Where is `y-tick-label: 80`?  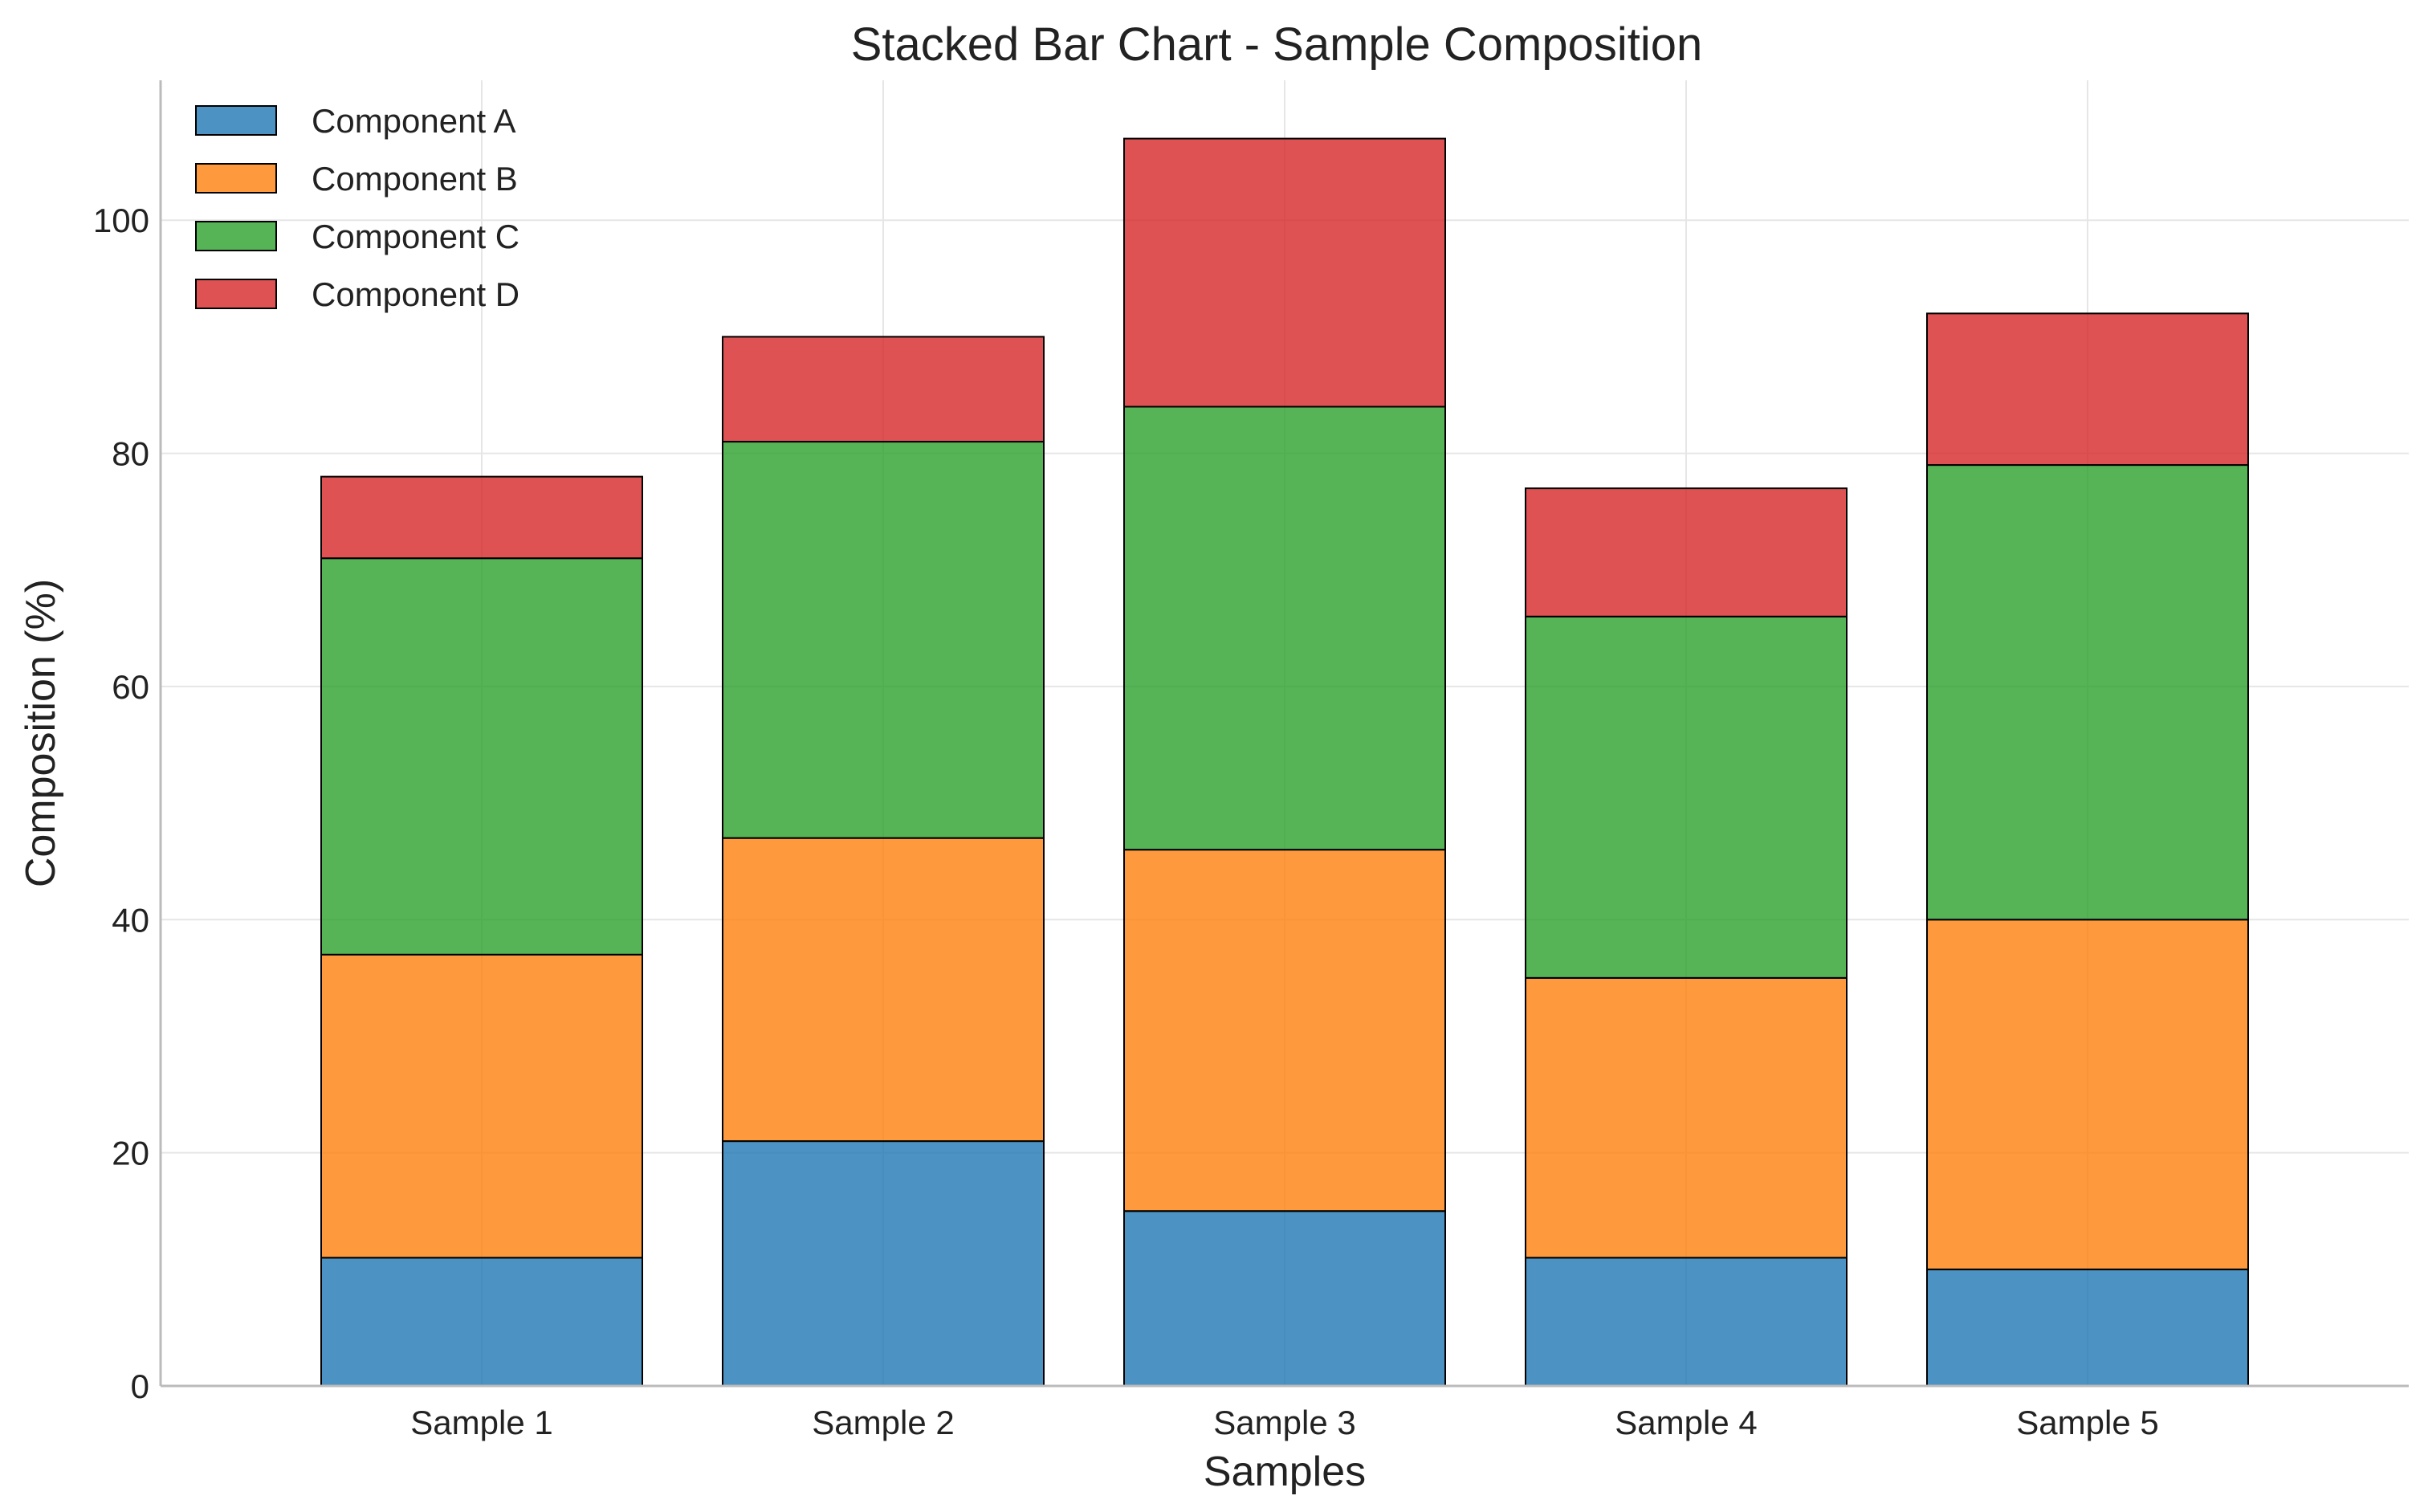
y-tick-label: 80 is located at coordinates (130, 454).